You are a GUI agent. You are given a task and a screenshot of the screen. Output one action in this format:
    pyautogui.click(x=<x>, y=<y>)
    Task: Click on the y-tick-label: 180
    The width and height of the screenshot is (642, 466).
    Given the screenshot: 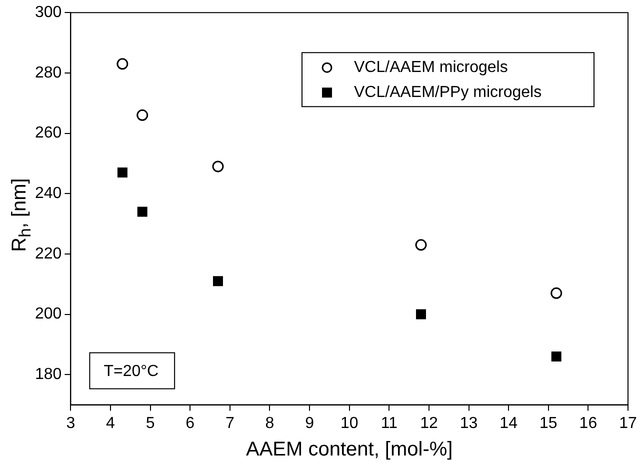 What is the action you would take?
    pyautogui.click(x=48, y=375)
    